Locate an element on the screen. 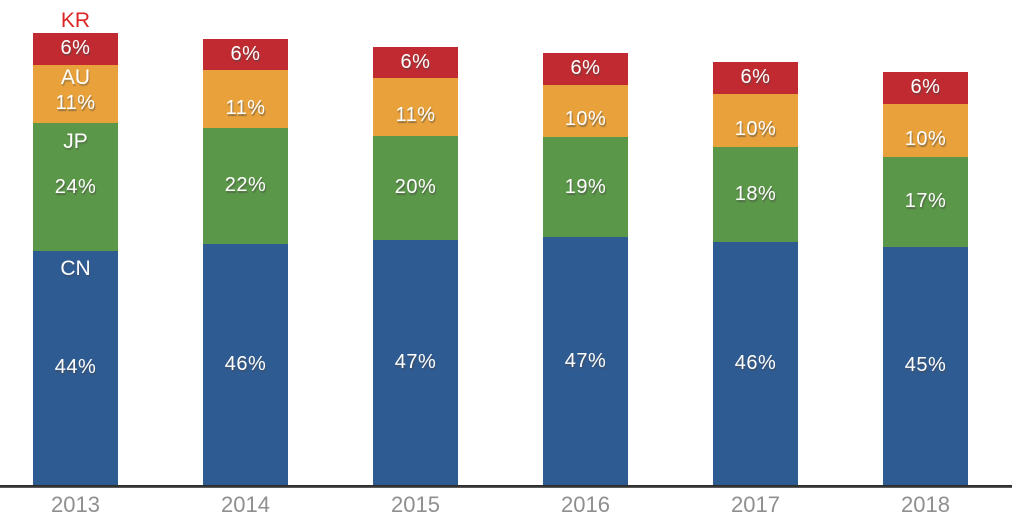  x-tick-label-2016: 2016 is located at coordinates (585, 504).